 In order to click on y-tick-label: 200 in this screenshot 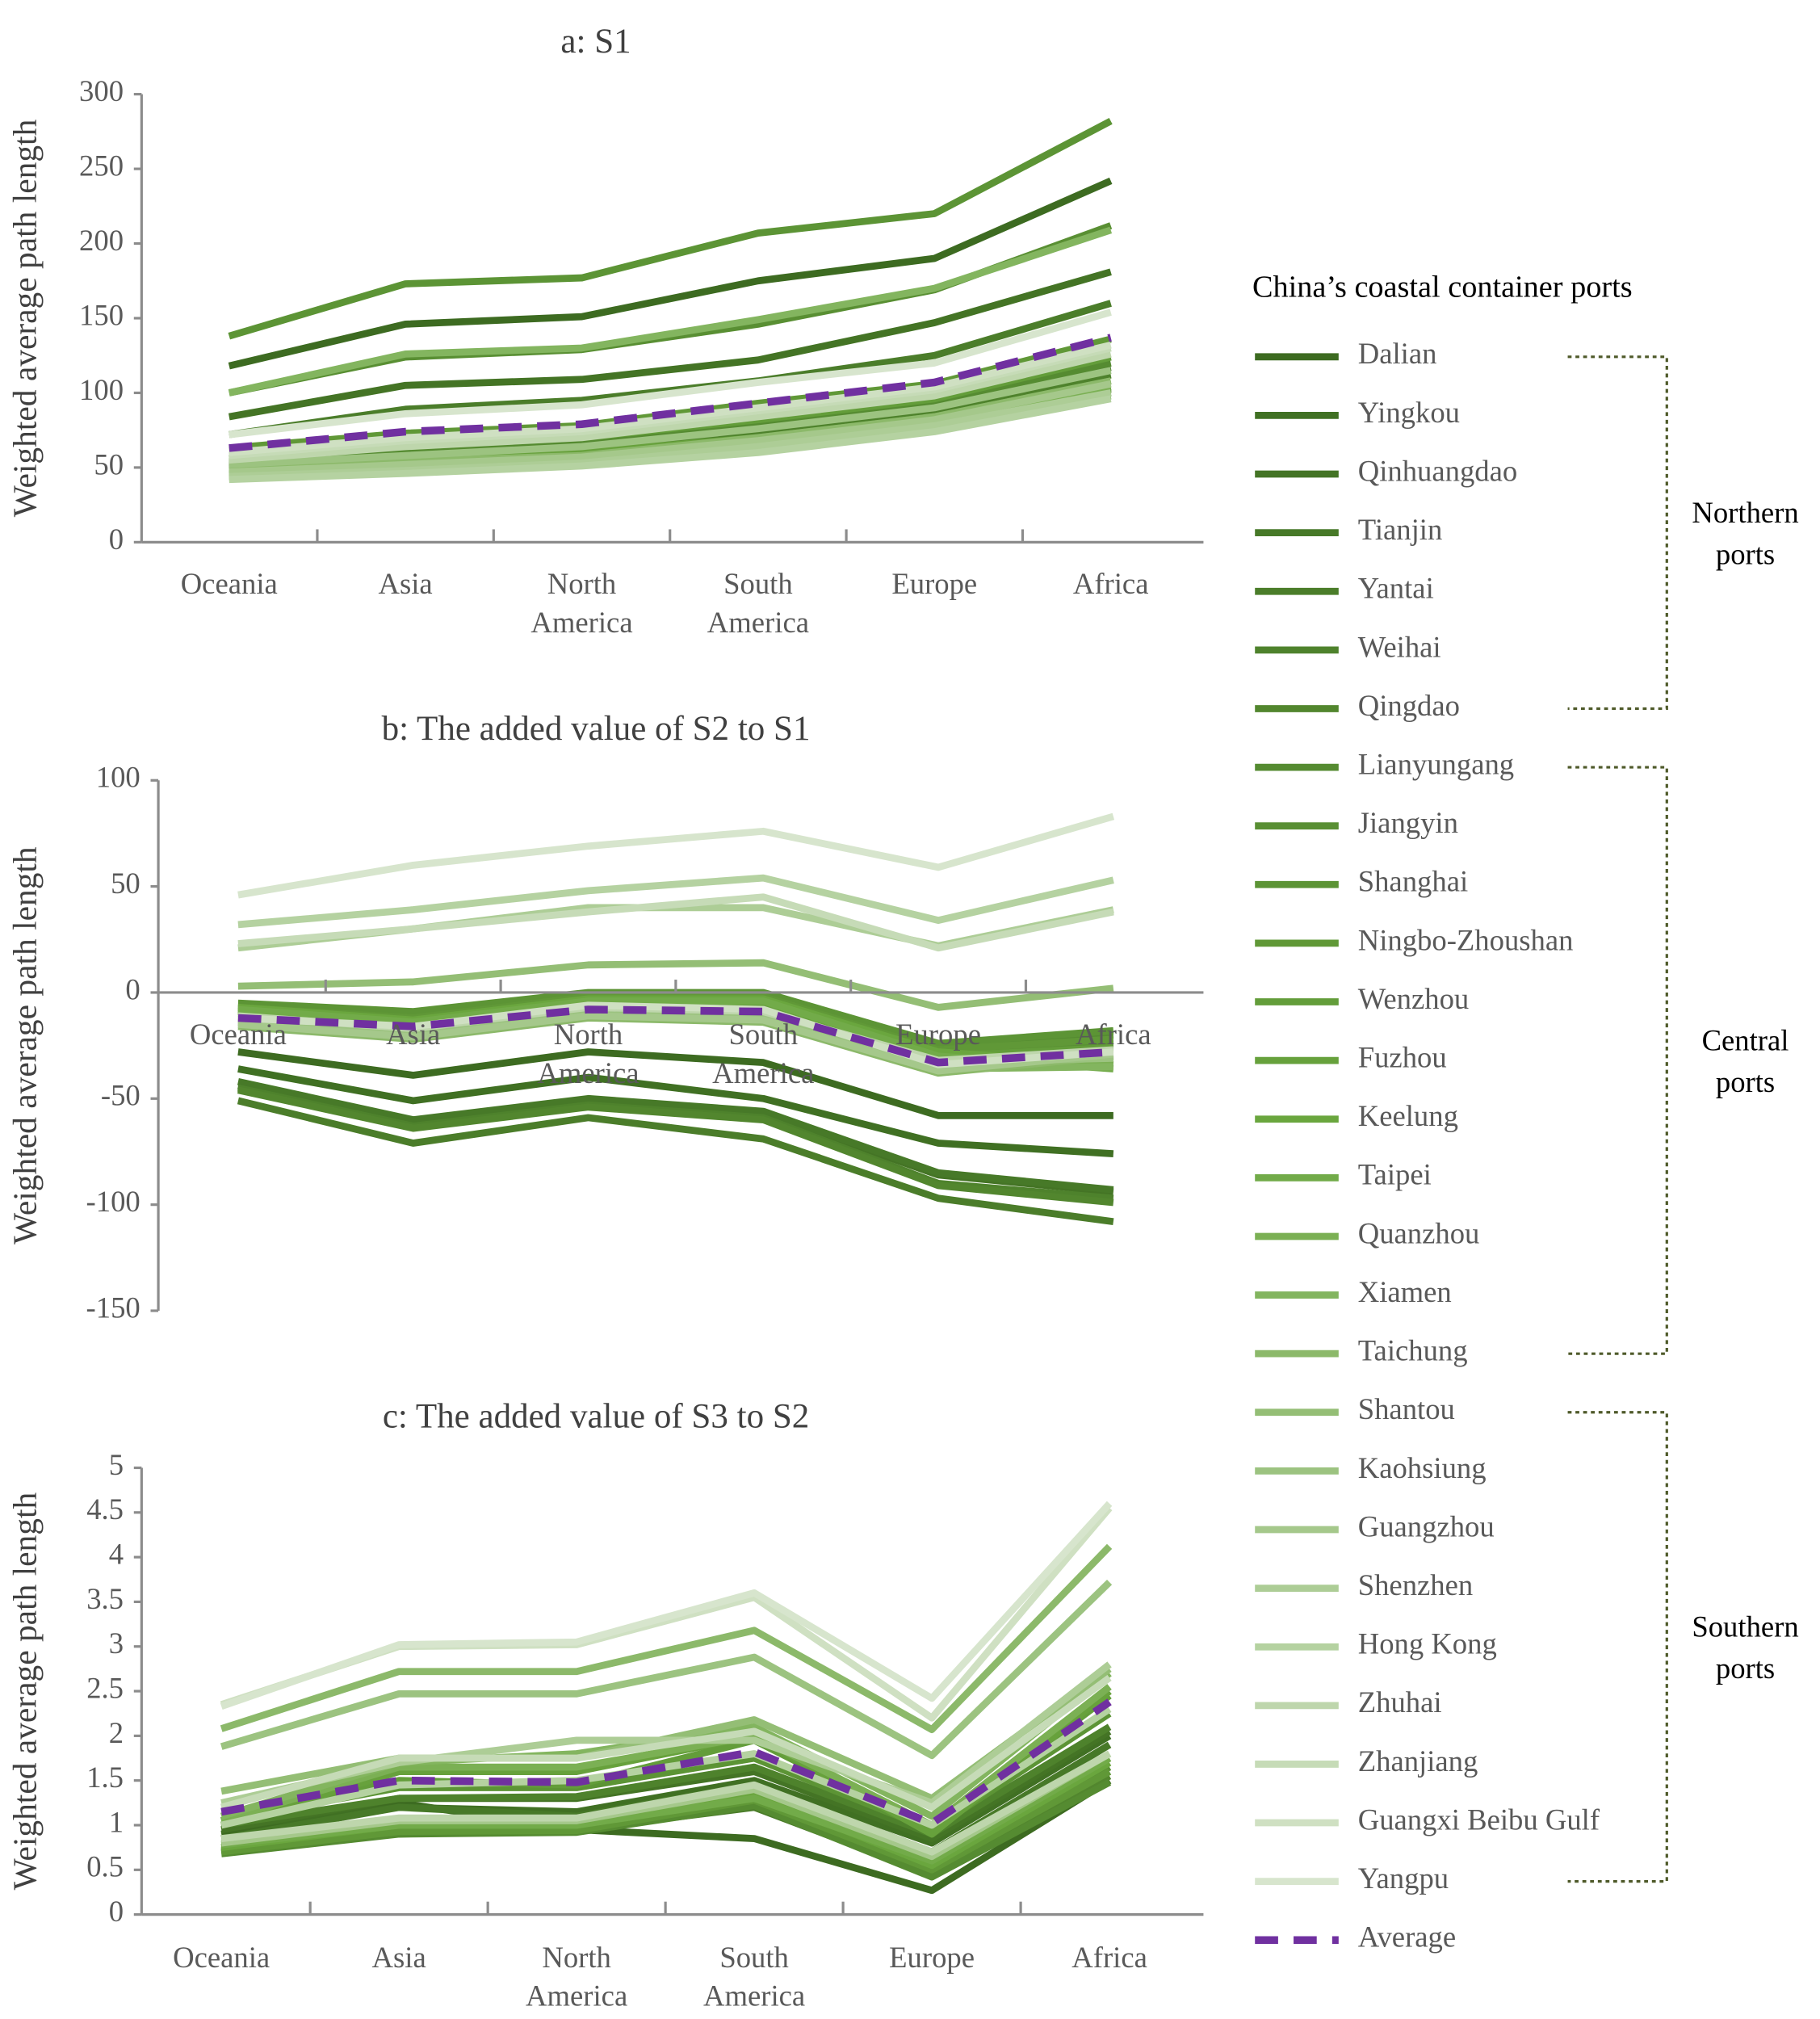, I will do `click(101, 240)`.